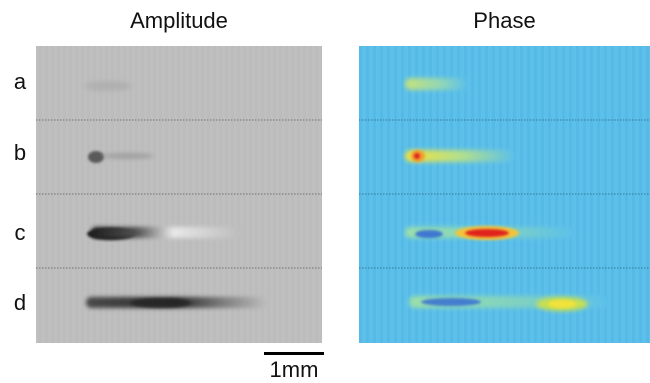 The height and width of the screenshot is (383, 650). What do you see at coordinates (294, 353) in the screenshot?
I see `scale-bar` at bounding box center [294, 353].